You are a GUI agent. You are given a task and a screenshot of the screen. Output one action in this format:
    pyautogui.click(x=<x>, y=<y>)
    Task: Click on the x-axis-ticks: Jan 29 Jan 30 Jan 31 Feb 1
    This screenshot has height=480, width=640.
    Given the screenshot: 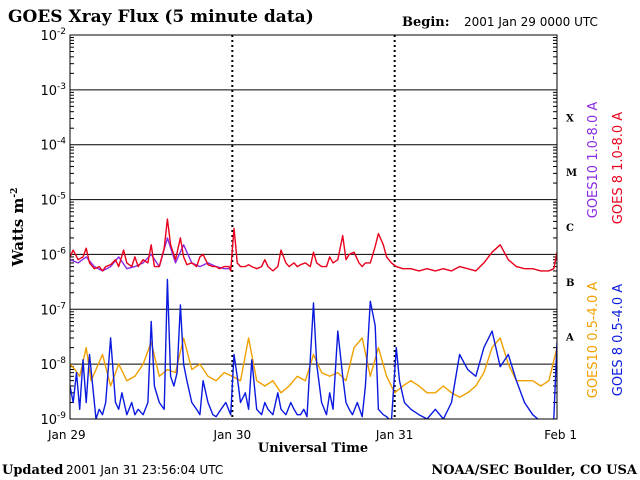 What is the action you would take?
    pyautogui.click(x=312, y=435)
    